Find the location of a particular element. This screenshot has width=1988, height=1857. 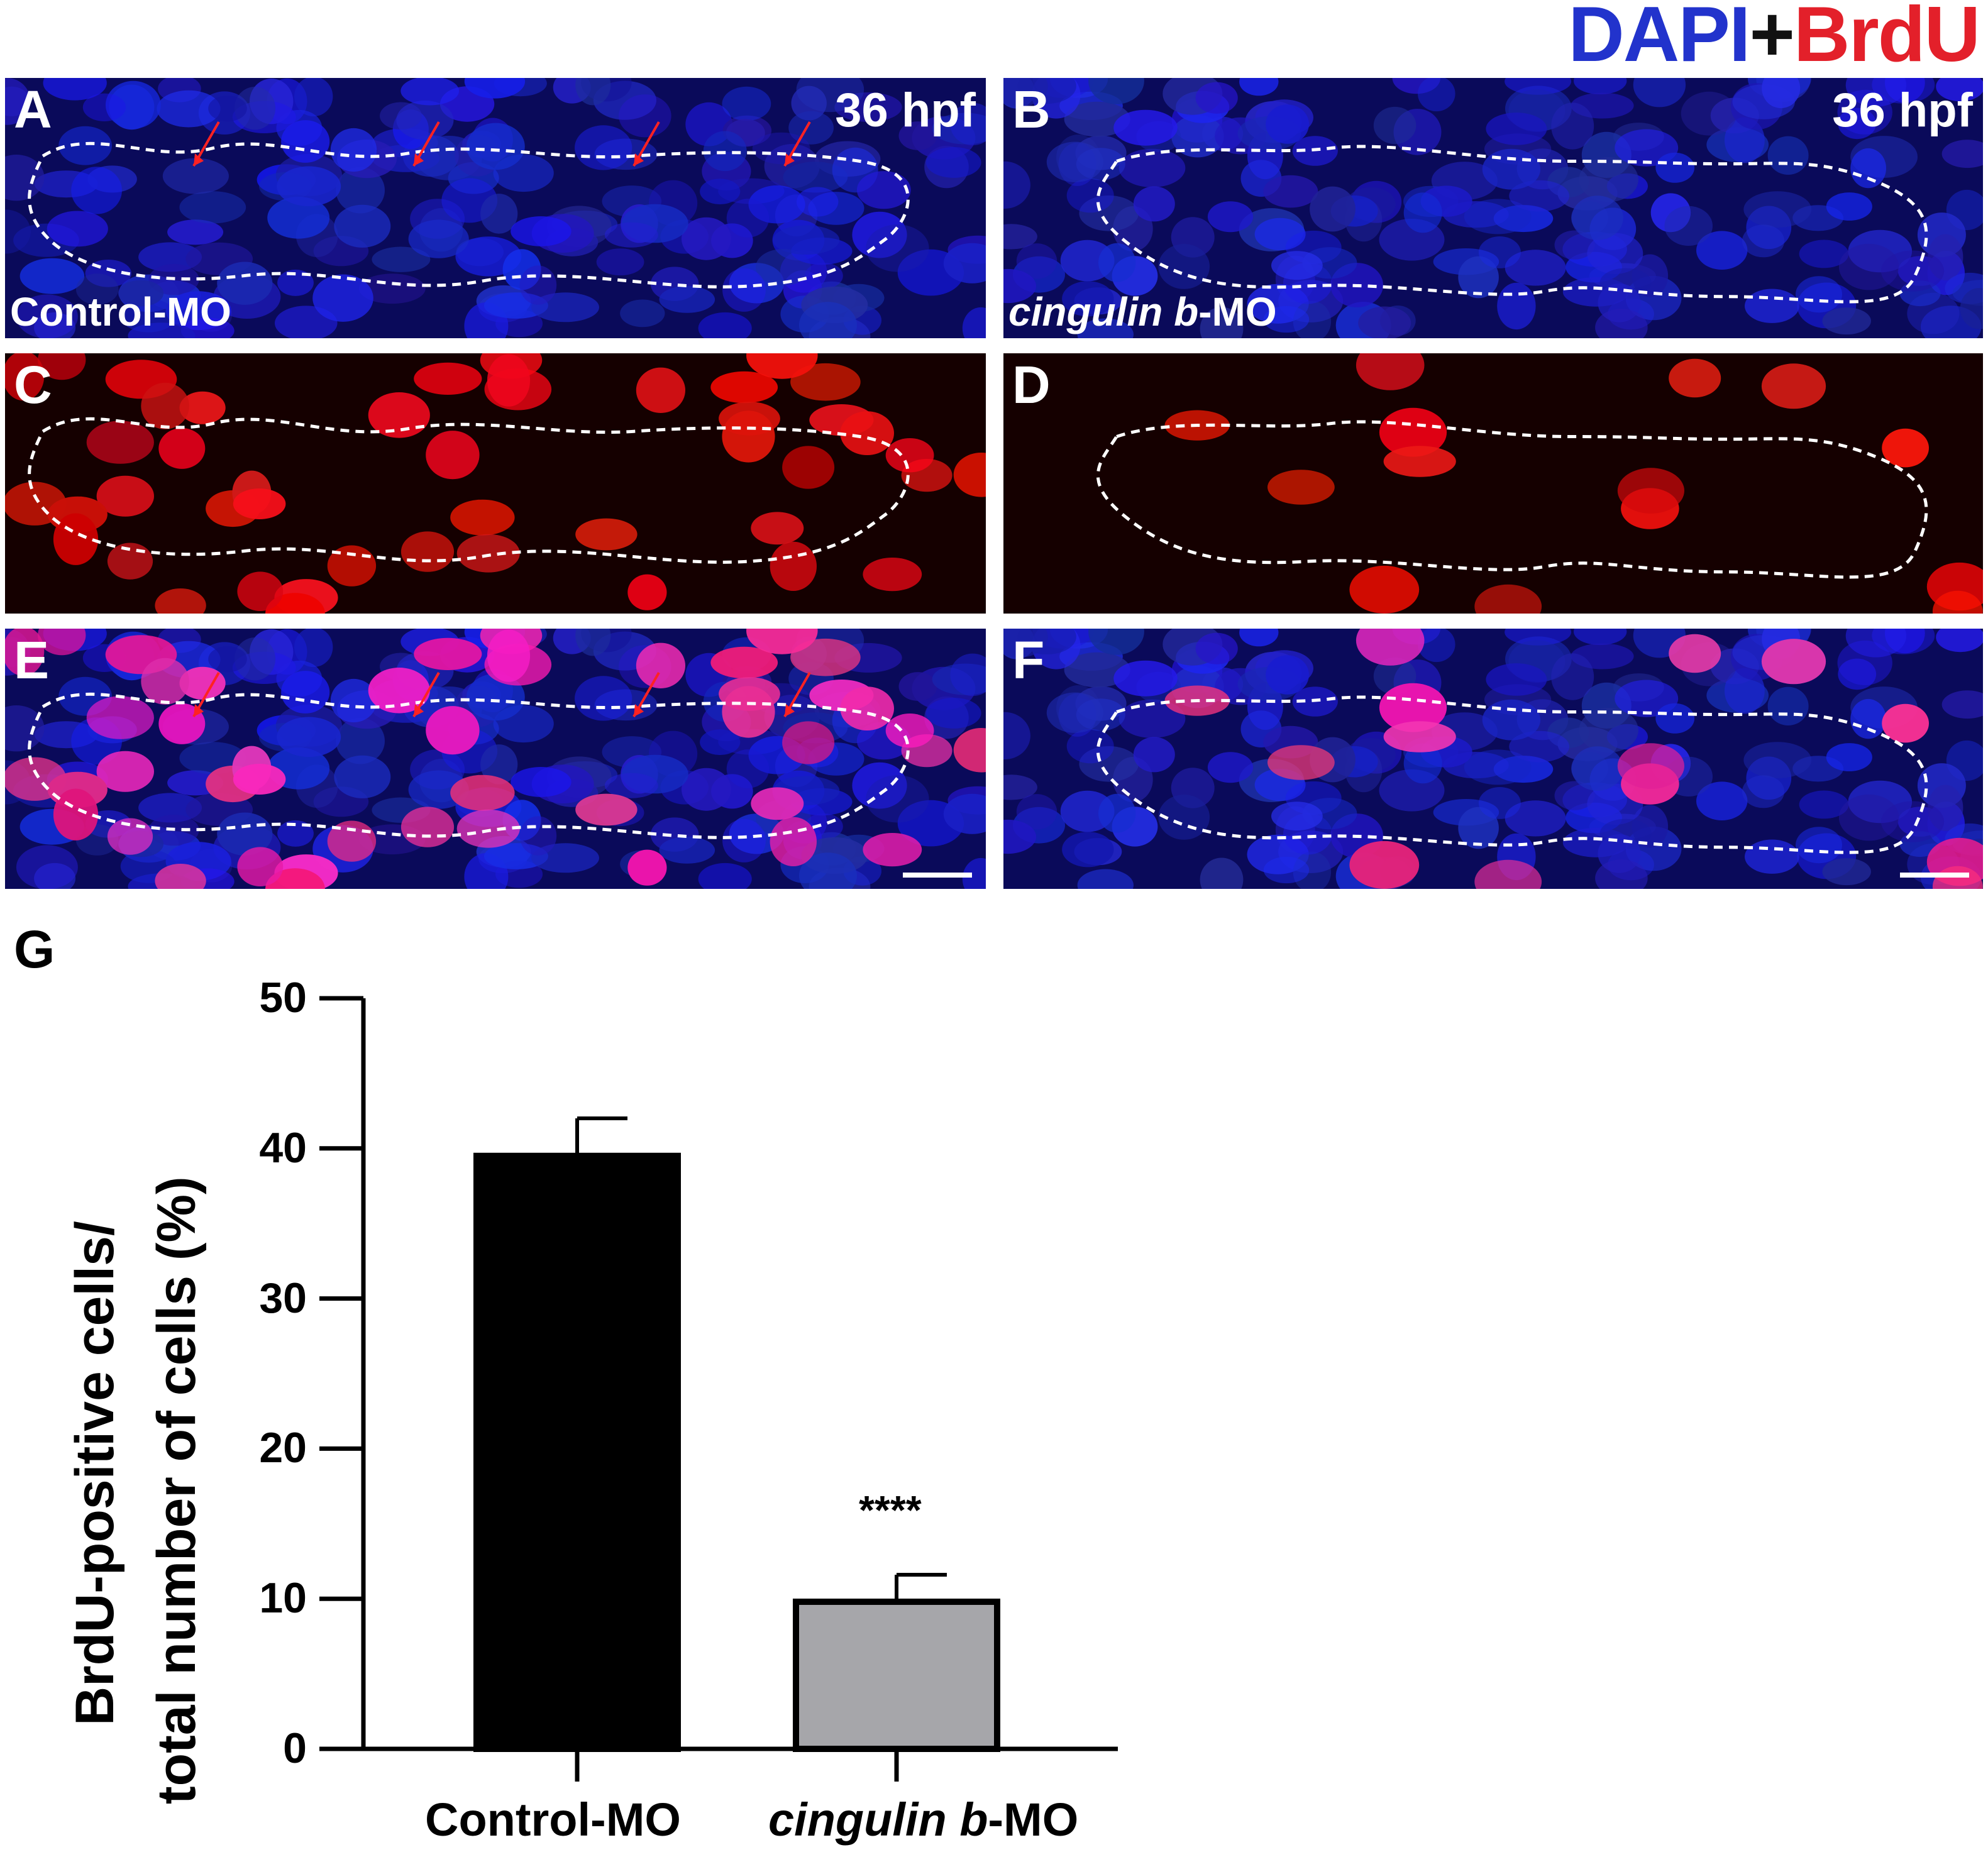

panel-d-image is located at coordinates (1539, 483).